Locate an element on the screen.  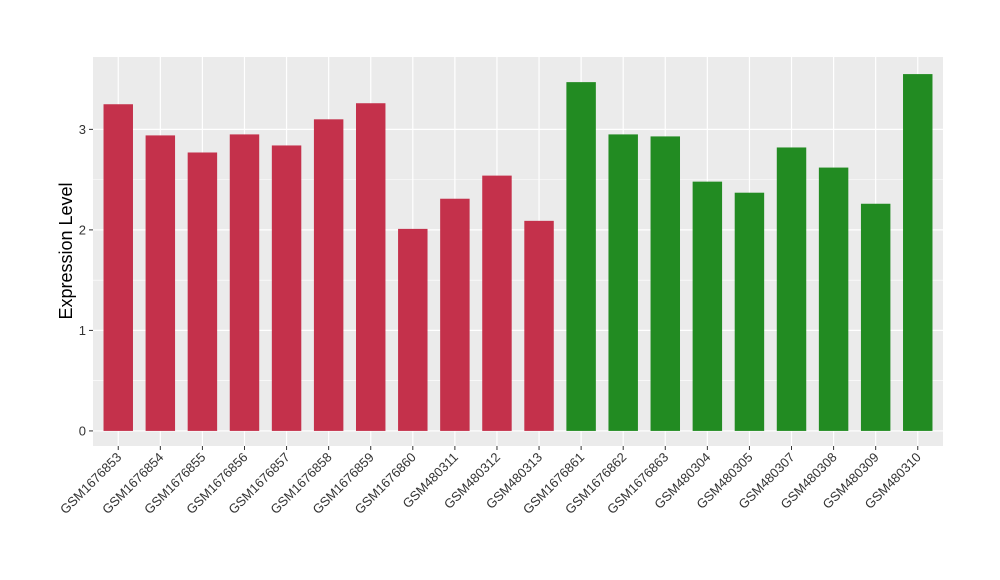
bar-GSM1676862 is located at coordinates (623, 282).